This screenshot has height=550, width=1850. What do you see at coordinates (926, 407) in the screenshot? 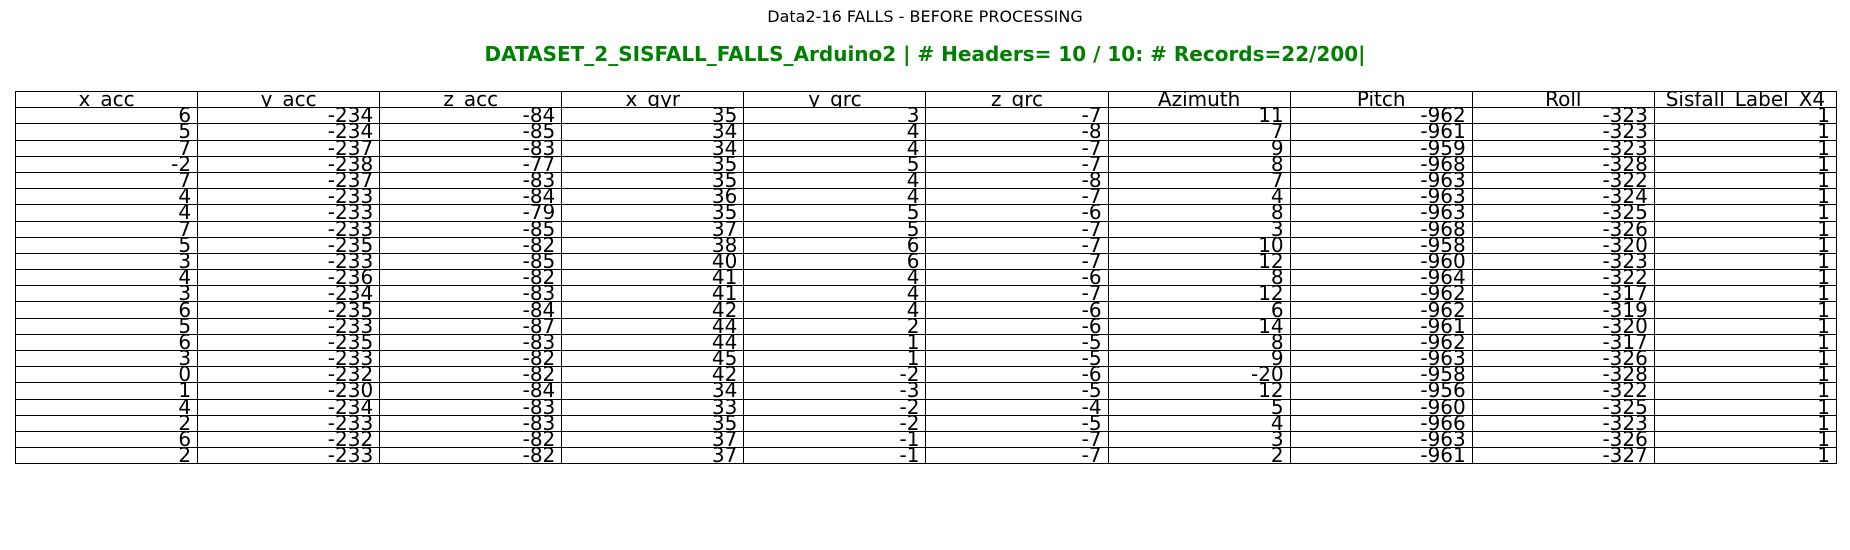
I see `table-row: 4 -234 -83 33 -2 -4 5 -960 -325 1` at bounding box center [926, 407].